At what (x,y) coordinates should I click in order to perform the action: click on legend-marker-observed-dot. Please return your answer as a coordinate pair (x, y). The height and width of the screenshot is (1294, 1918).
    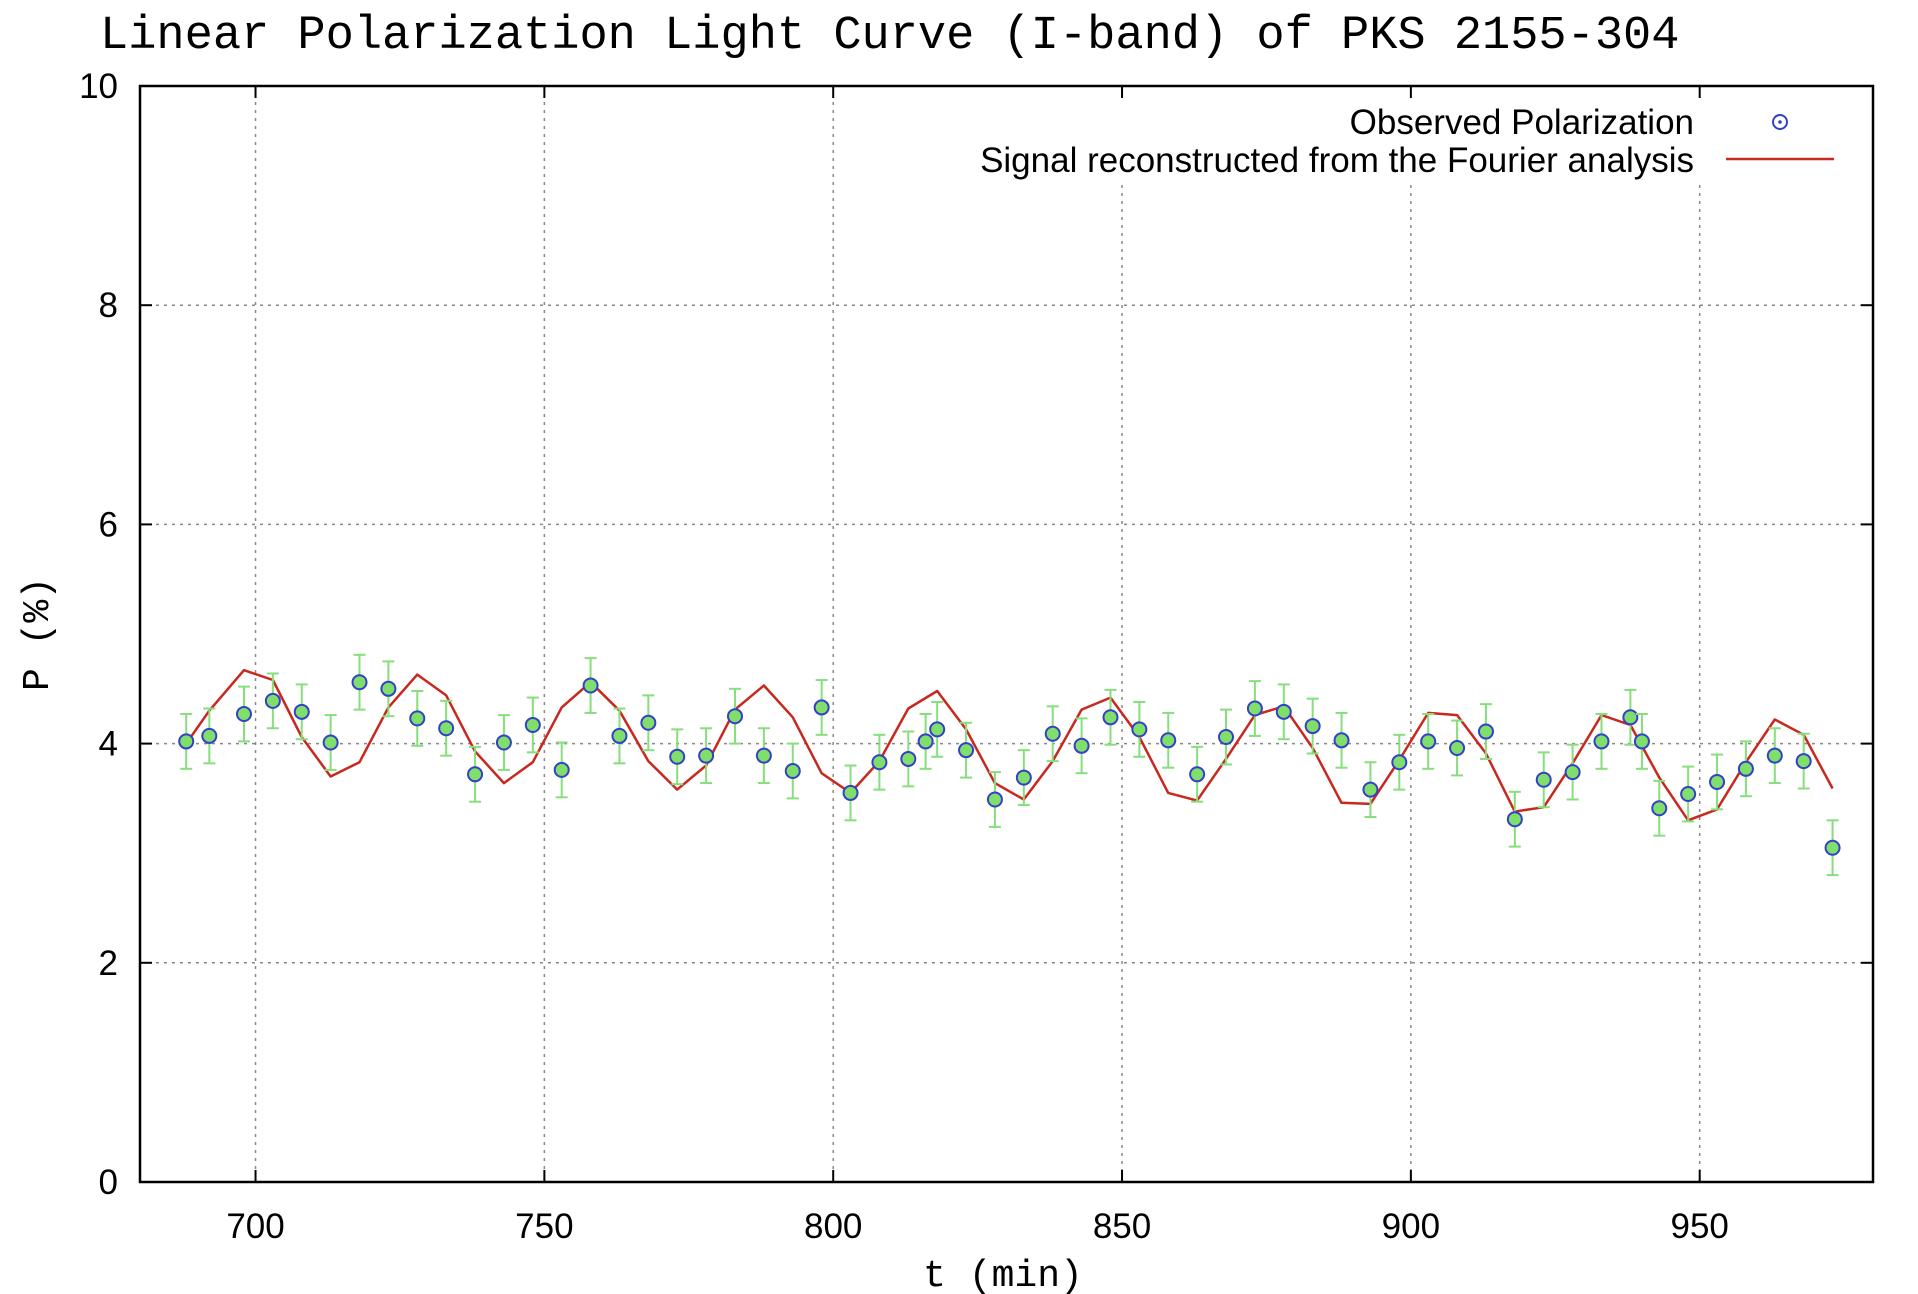
    Looking at the image, I should click on (1780, 122).